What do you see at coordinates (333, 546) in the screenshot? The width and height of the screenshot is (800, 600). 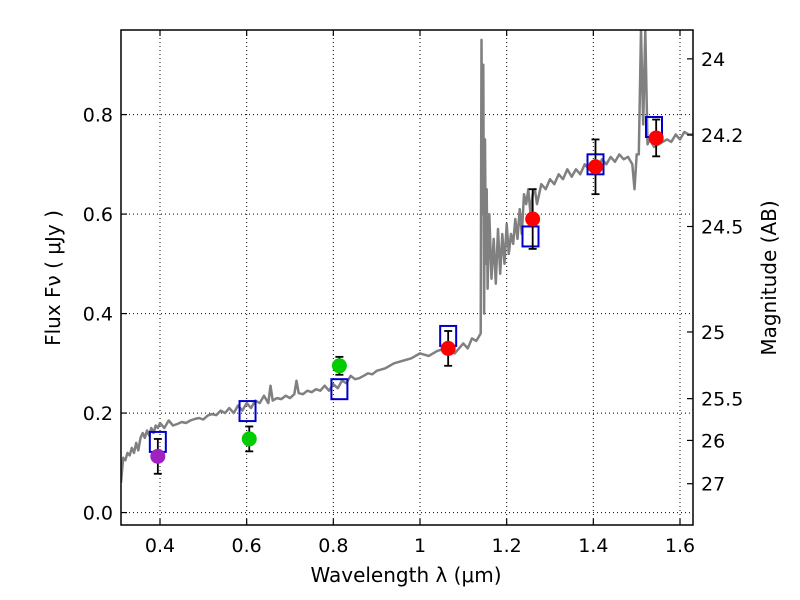 I see `x-tick-label: 0.8` at bounding box center [333, 546].